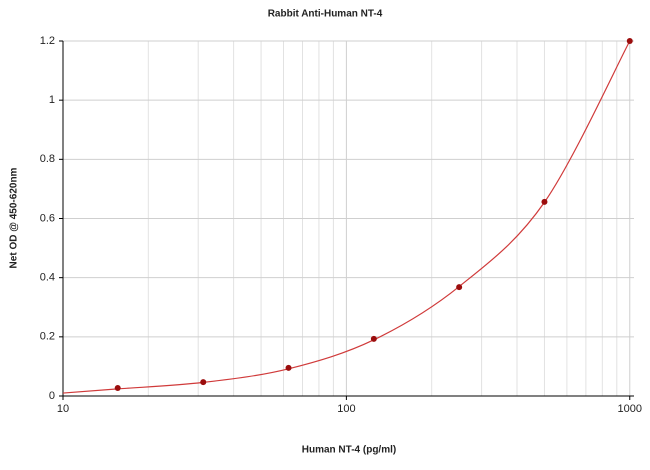  Describe the element at coordinates (630, 409) in the screenshot. I see `x-tick-label: 1000` at that location.